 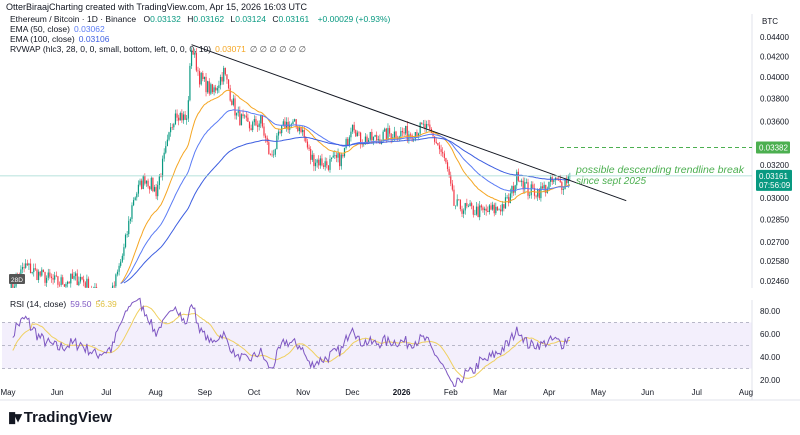 What do you see at coordinates (57, 29) in the screenshot?
I see `ema50-legend: EMA (50, close) 0.03062` at bounding box center [57, 29].